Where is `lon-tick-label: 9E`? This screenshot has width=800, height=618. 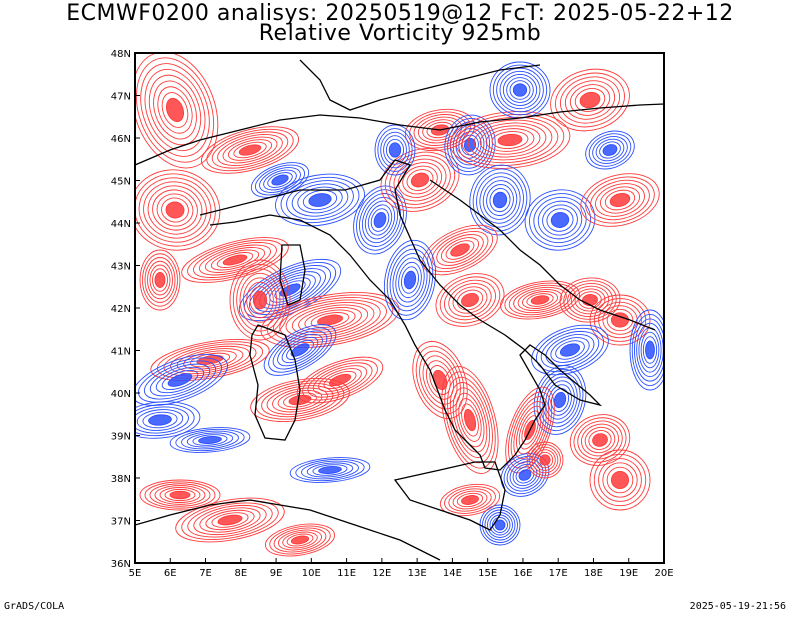 lon-tick-label: 9E is located at coordinates (276, 573).